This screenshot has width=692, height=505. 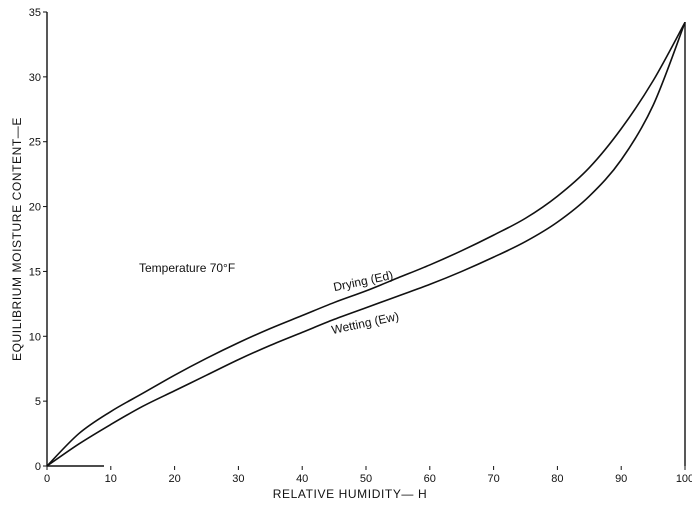 What do you see at coordinates (557, 479) in the screenshot?
I see `x-tick-label: 80` at bounding box center [557, 479].